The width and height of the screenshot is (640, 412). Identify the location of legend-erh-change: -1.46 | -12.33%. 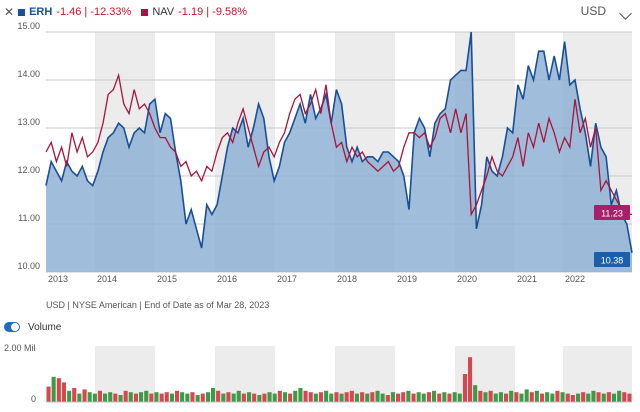
(94, 12).